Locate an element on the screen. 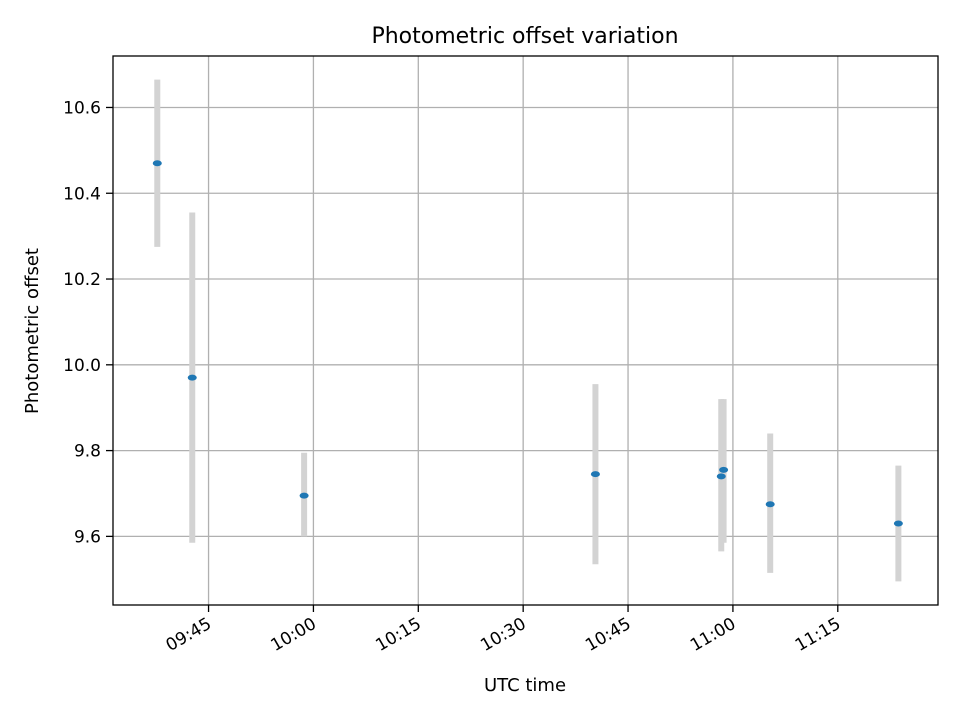  y-tick-label: 9.8 is located at coordinates (87, 452).